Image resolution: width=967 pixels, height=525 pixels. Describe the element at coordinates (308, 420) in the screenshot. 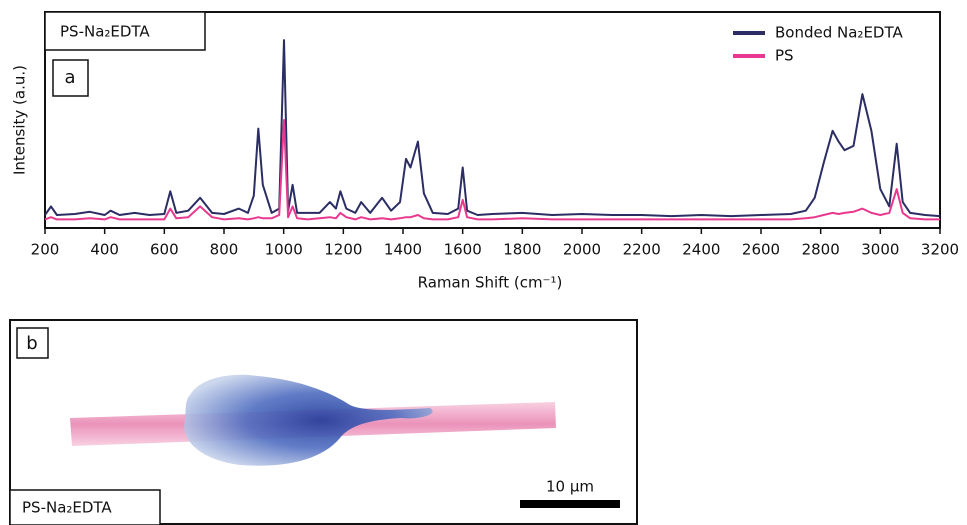

I see `cell-blob` at that location.